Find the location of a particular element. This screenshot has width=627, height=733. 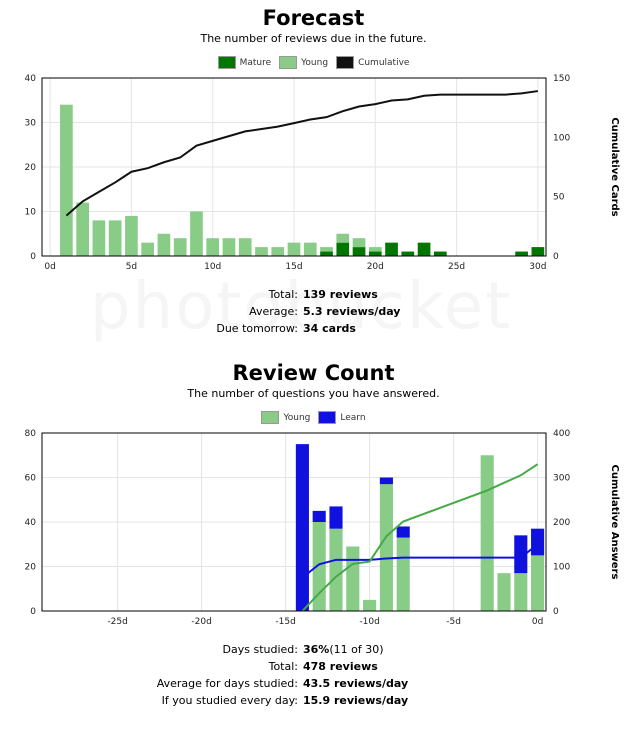

forecast-stat-value: 139 reviews is located at coordinates (340, 294).